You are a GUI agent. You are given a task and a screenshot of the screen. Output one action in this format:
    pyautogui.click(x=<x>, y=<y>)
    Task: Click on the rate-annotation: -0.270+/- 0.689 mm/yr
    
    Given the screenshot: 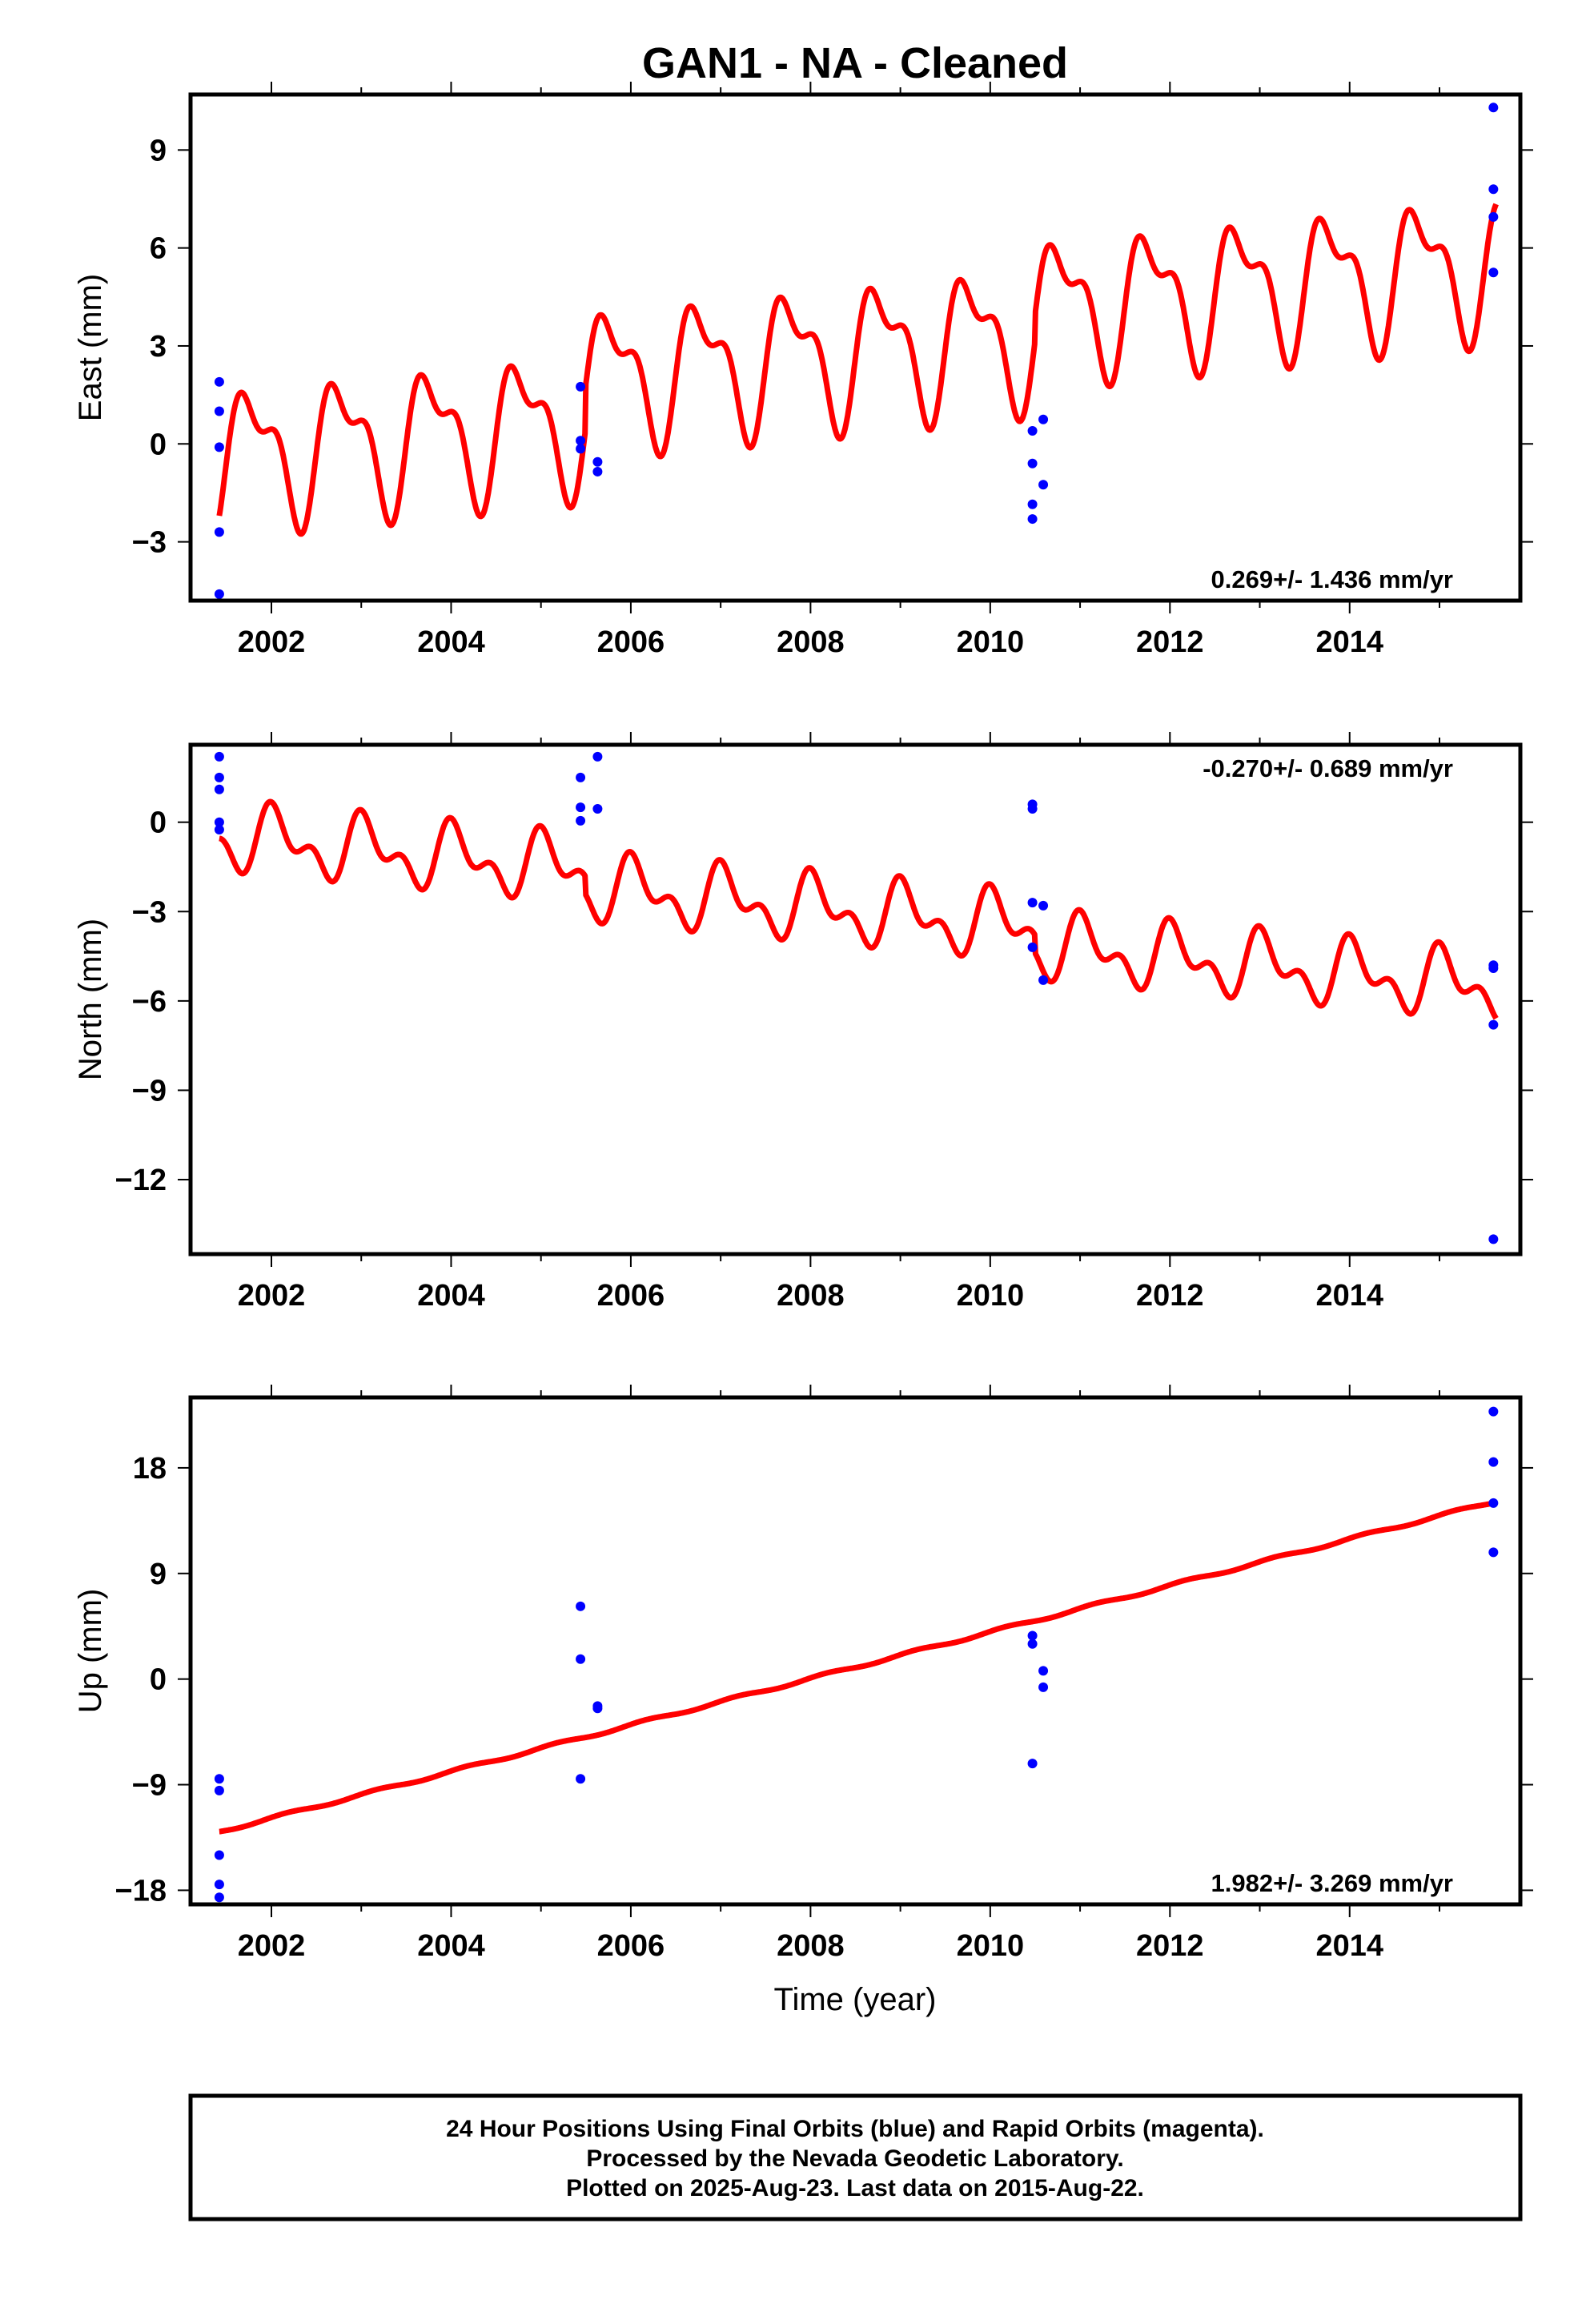 What is the action you would take?
    pyautogui.click(x=1328, y=768)
    